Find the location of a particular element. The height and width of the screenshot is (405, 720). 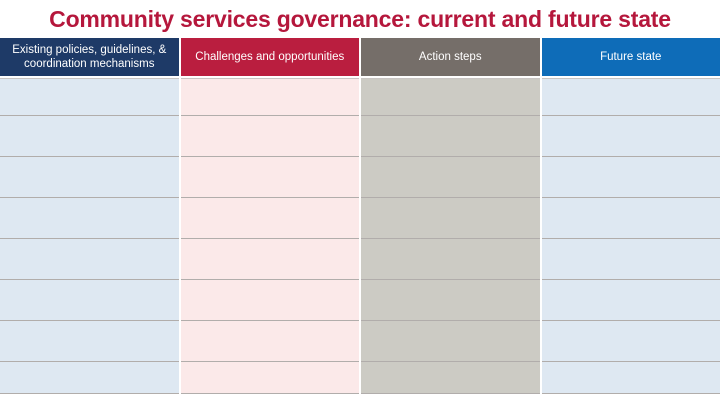

column-header-action-steps: Action steps is located at coordinates (450, 57).